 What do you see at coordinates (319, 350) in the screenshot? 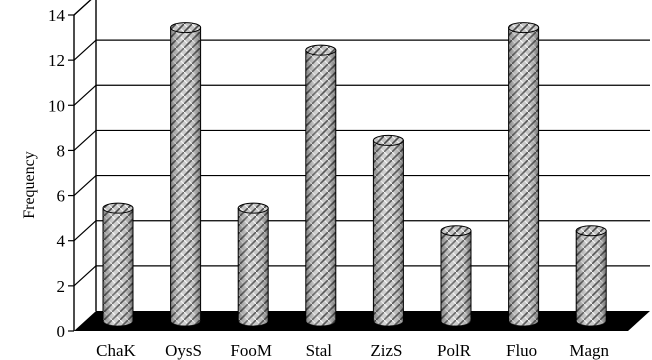
I see `x-category-label: Stal` at bounding box center [319, 350].